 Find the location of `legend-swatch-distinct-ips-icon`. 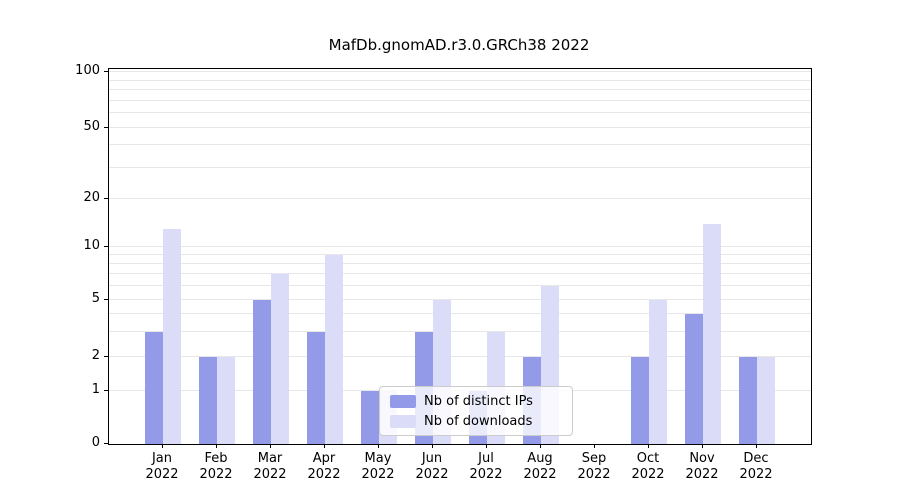

legend-swatch-distinct-ips-icon is located at coordinates (403, 401).